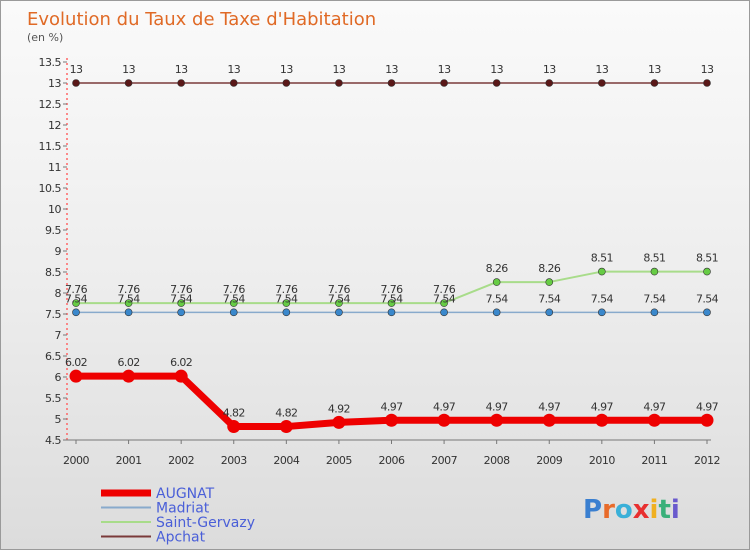  I want to click on legend-label-madriat: Madriat, so click(183, 509).